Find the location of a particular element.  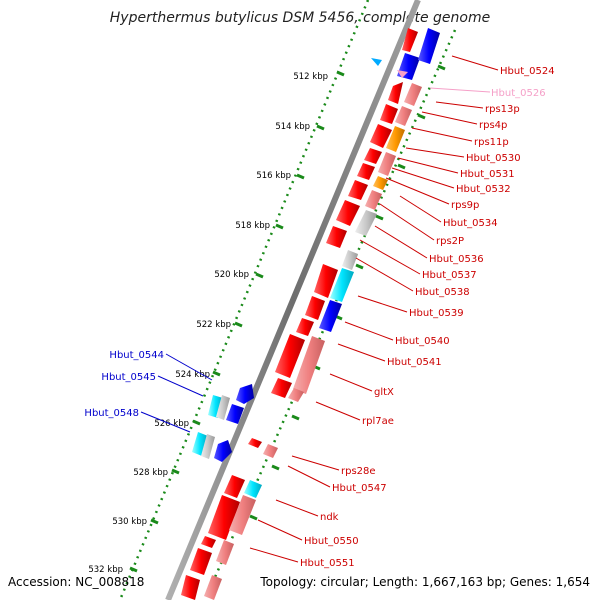

gene-label-rps11p: rps11p is located at coordinates (491, 142).